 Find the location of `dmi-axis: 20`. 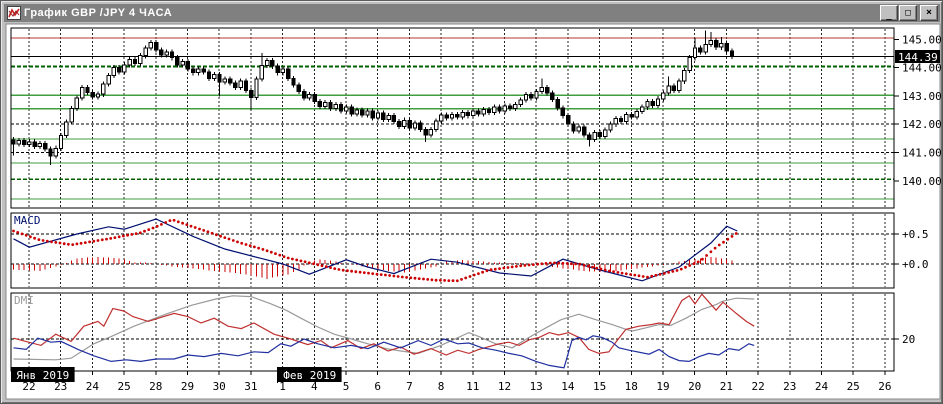

dmi-axis: 20 is located at coordinates (904, 339).